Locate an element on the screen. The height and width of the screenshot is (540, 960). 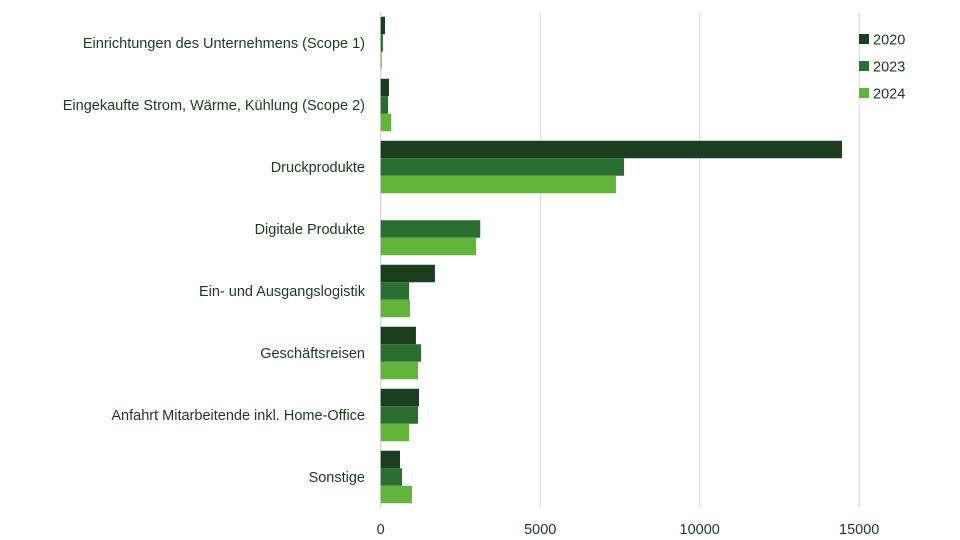
category-label: Geschäftsreisen is located at coordinates (312, 354).